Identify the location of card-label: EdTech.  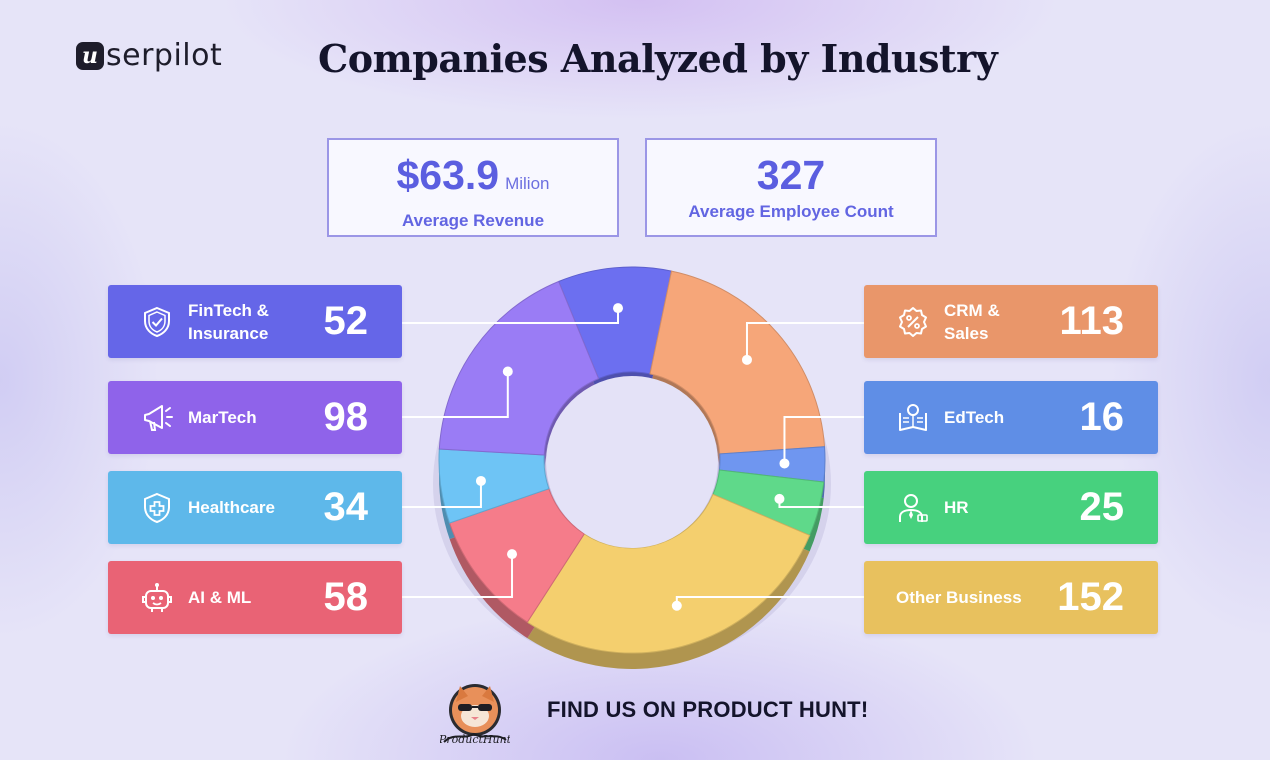
(974, 417).